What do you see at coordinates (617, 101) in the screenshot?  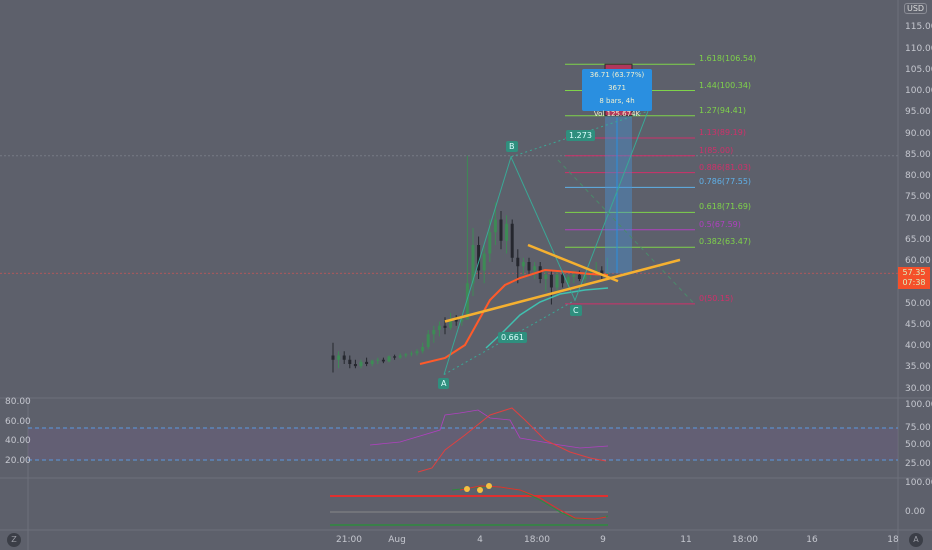 I see `position-bars: 8 bars, 4h` at bounding box center [617, 101].